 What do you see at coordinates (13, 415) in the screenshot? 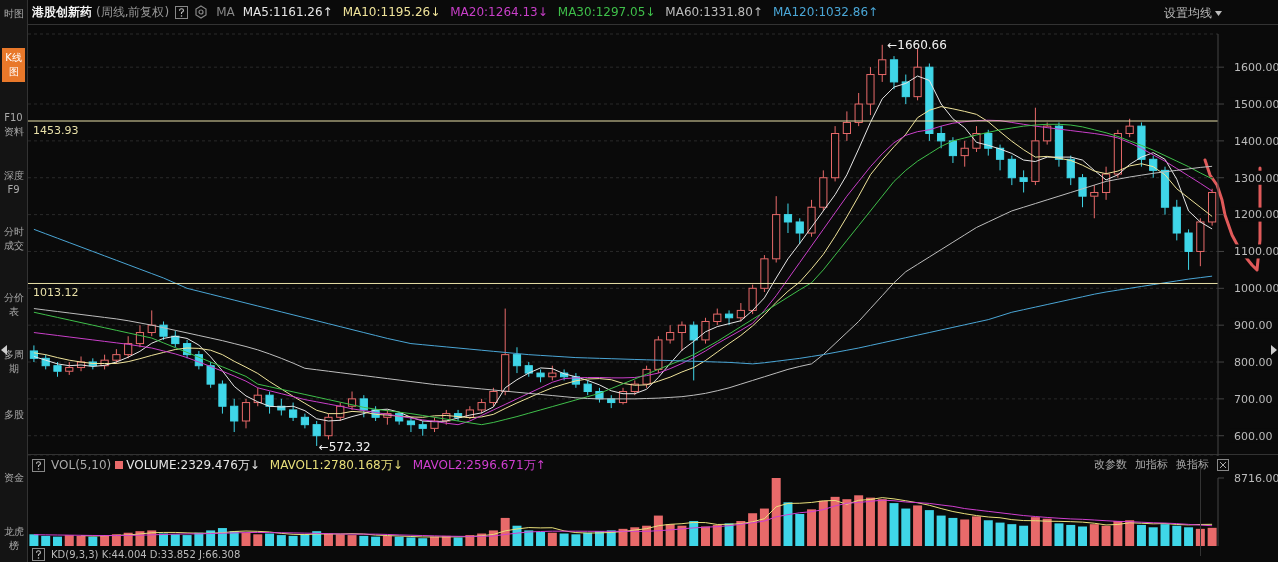
I see `text: 多股` at bounding box center [13, 415].